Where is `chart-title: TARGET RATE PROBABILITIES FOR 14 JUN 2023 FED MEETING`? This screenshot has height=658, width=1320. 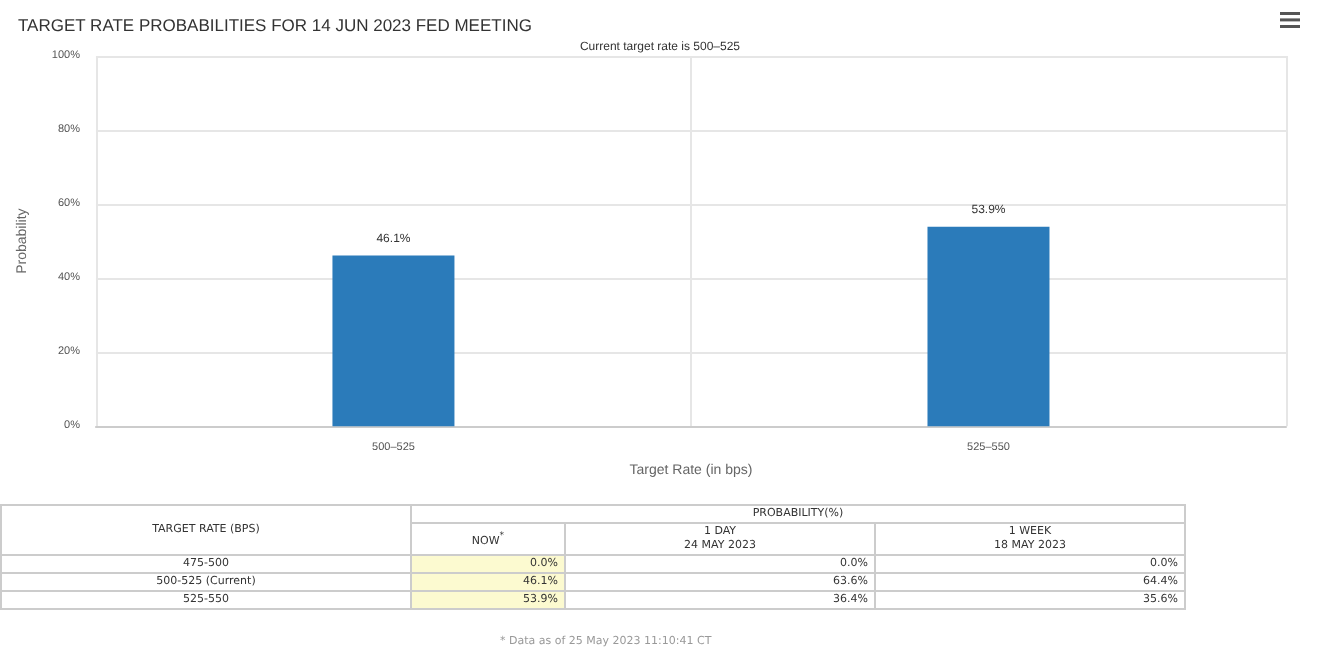 chart-title: TARGET RATE PROBABILITIES FOR 14 JUN 2023 FED MEETING is located at coordinates (275, 25).